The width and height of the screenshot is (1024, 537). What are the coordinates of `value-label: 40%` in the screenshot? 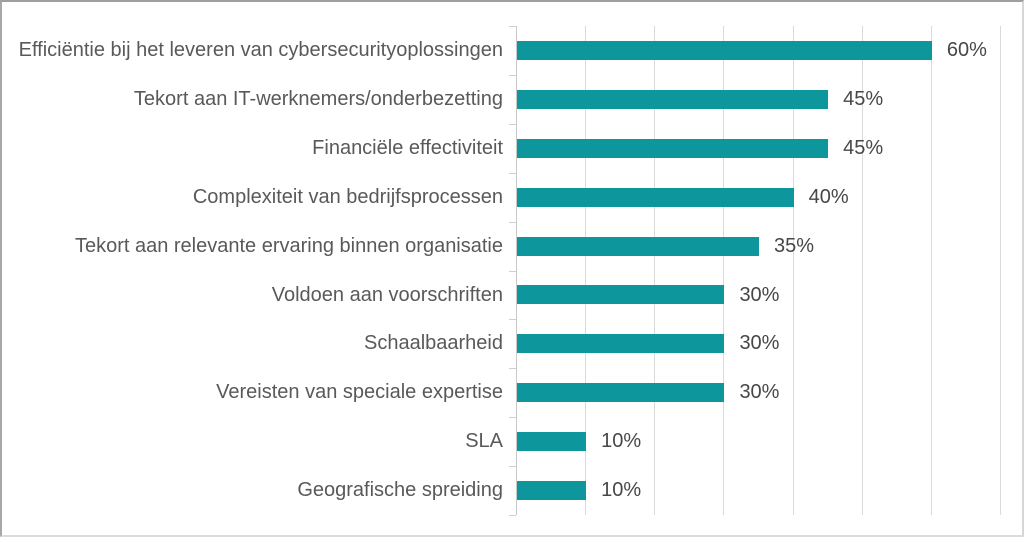 It's located at (828, 196).